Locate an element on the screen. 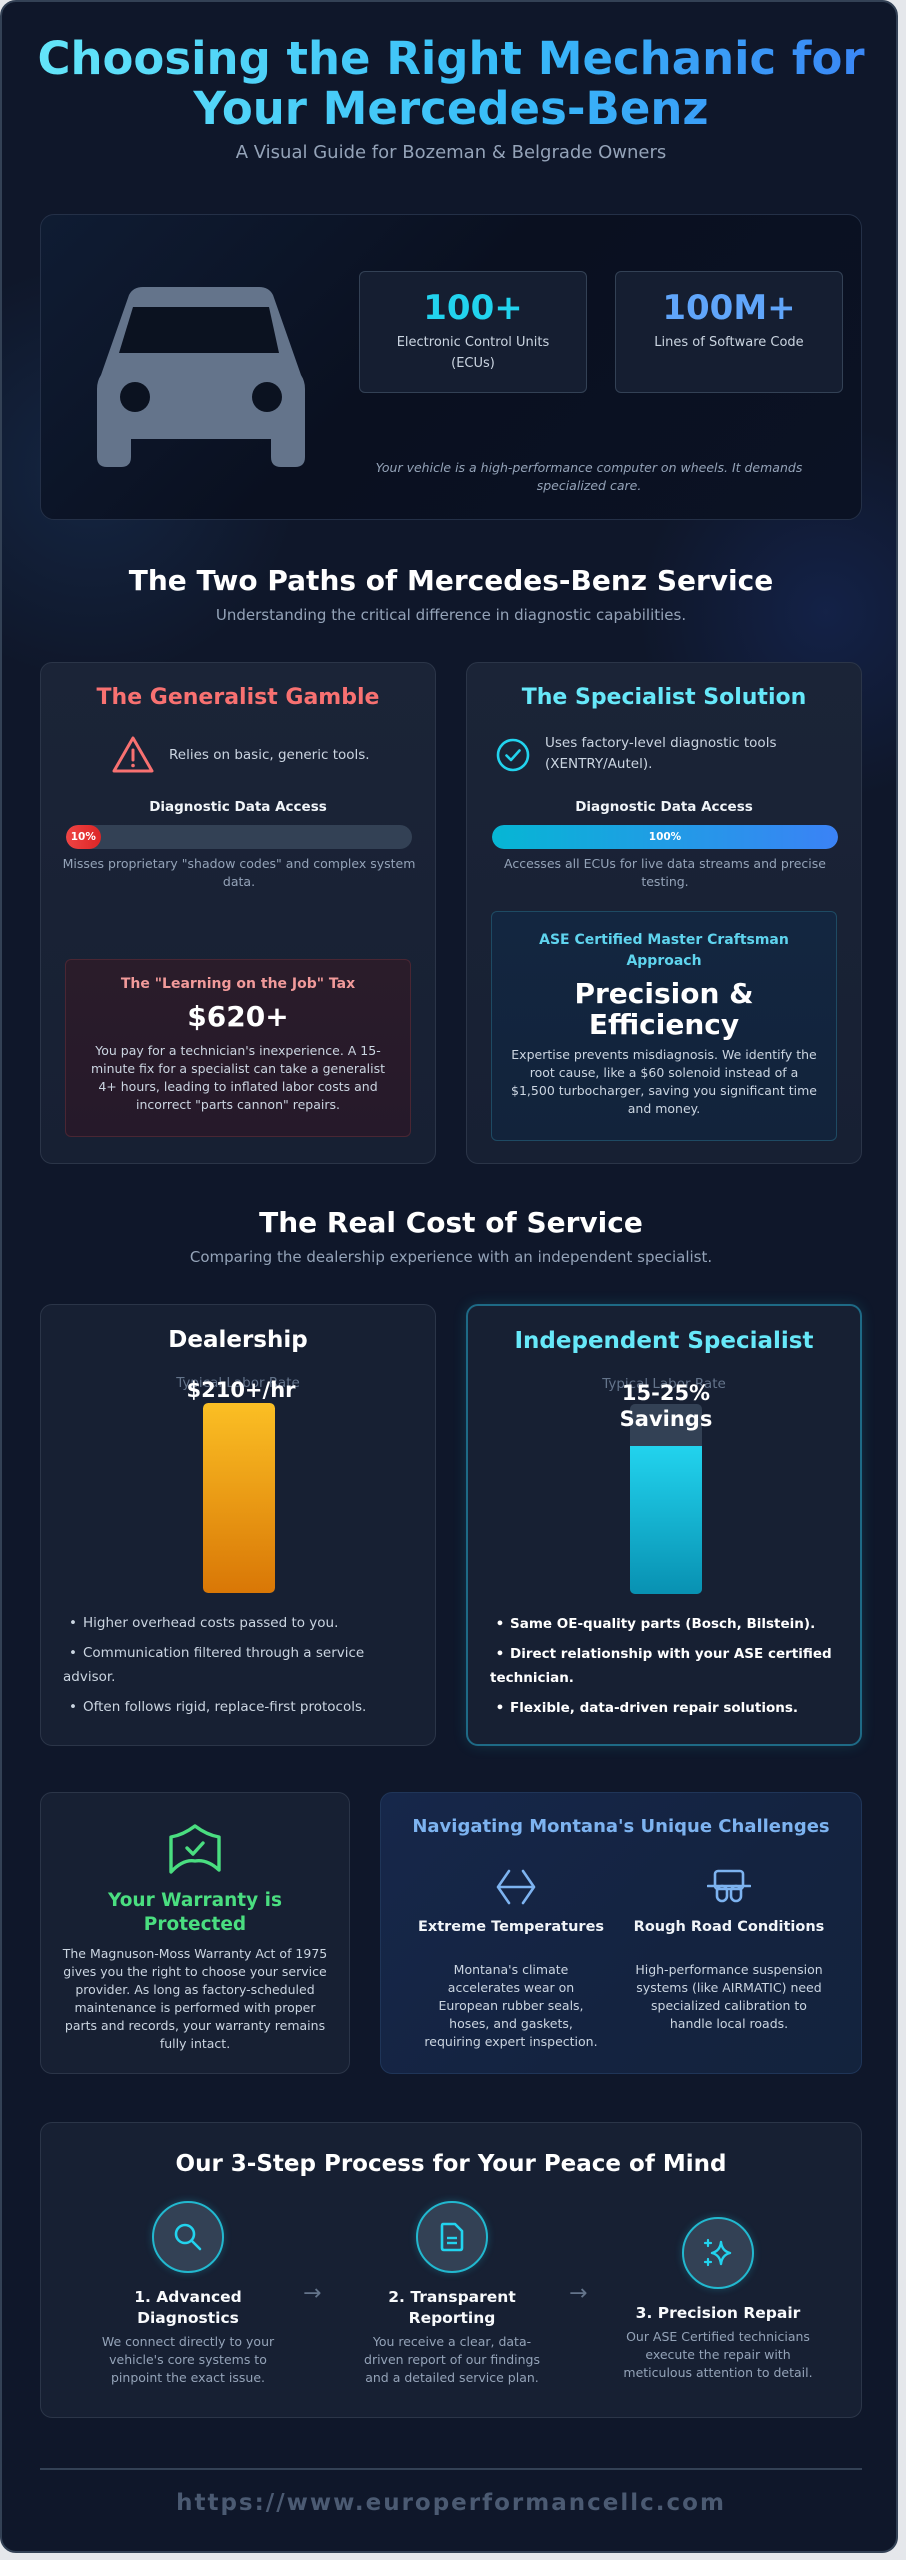 Image resolution: width=906 pixels, height=2560 pixels. independent-title: Independent Specialist is located at coordinates (664, 1341).